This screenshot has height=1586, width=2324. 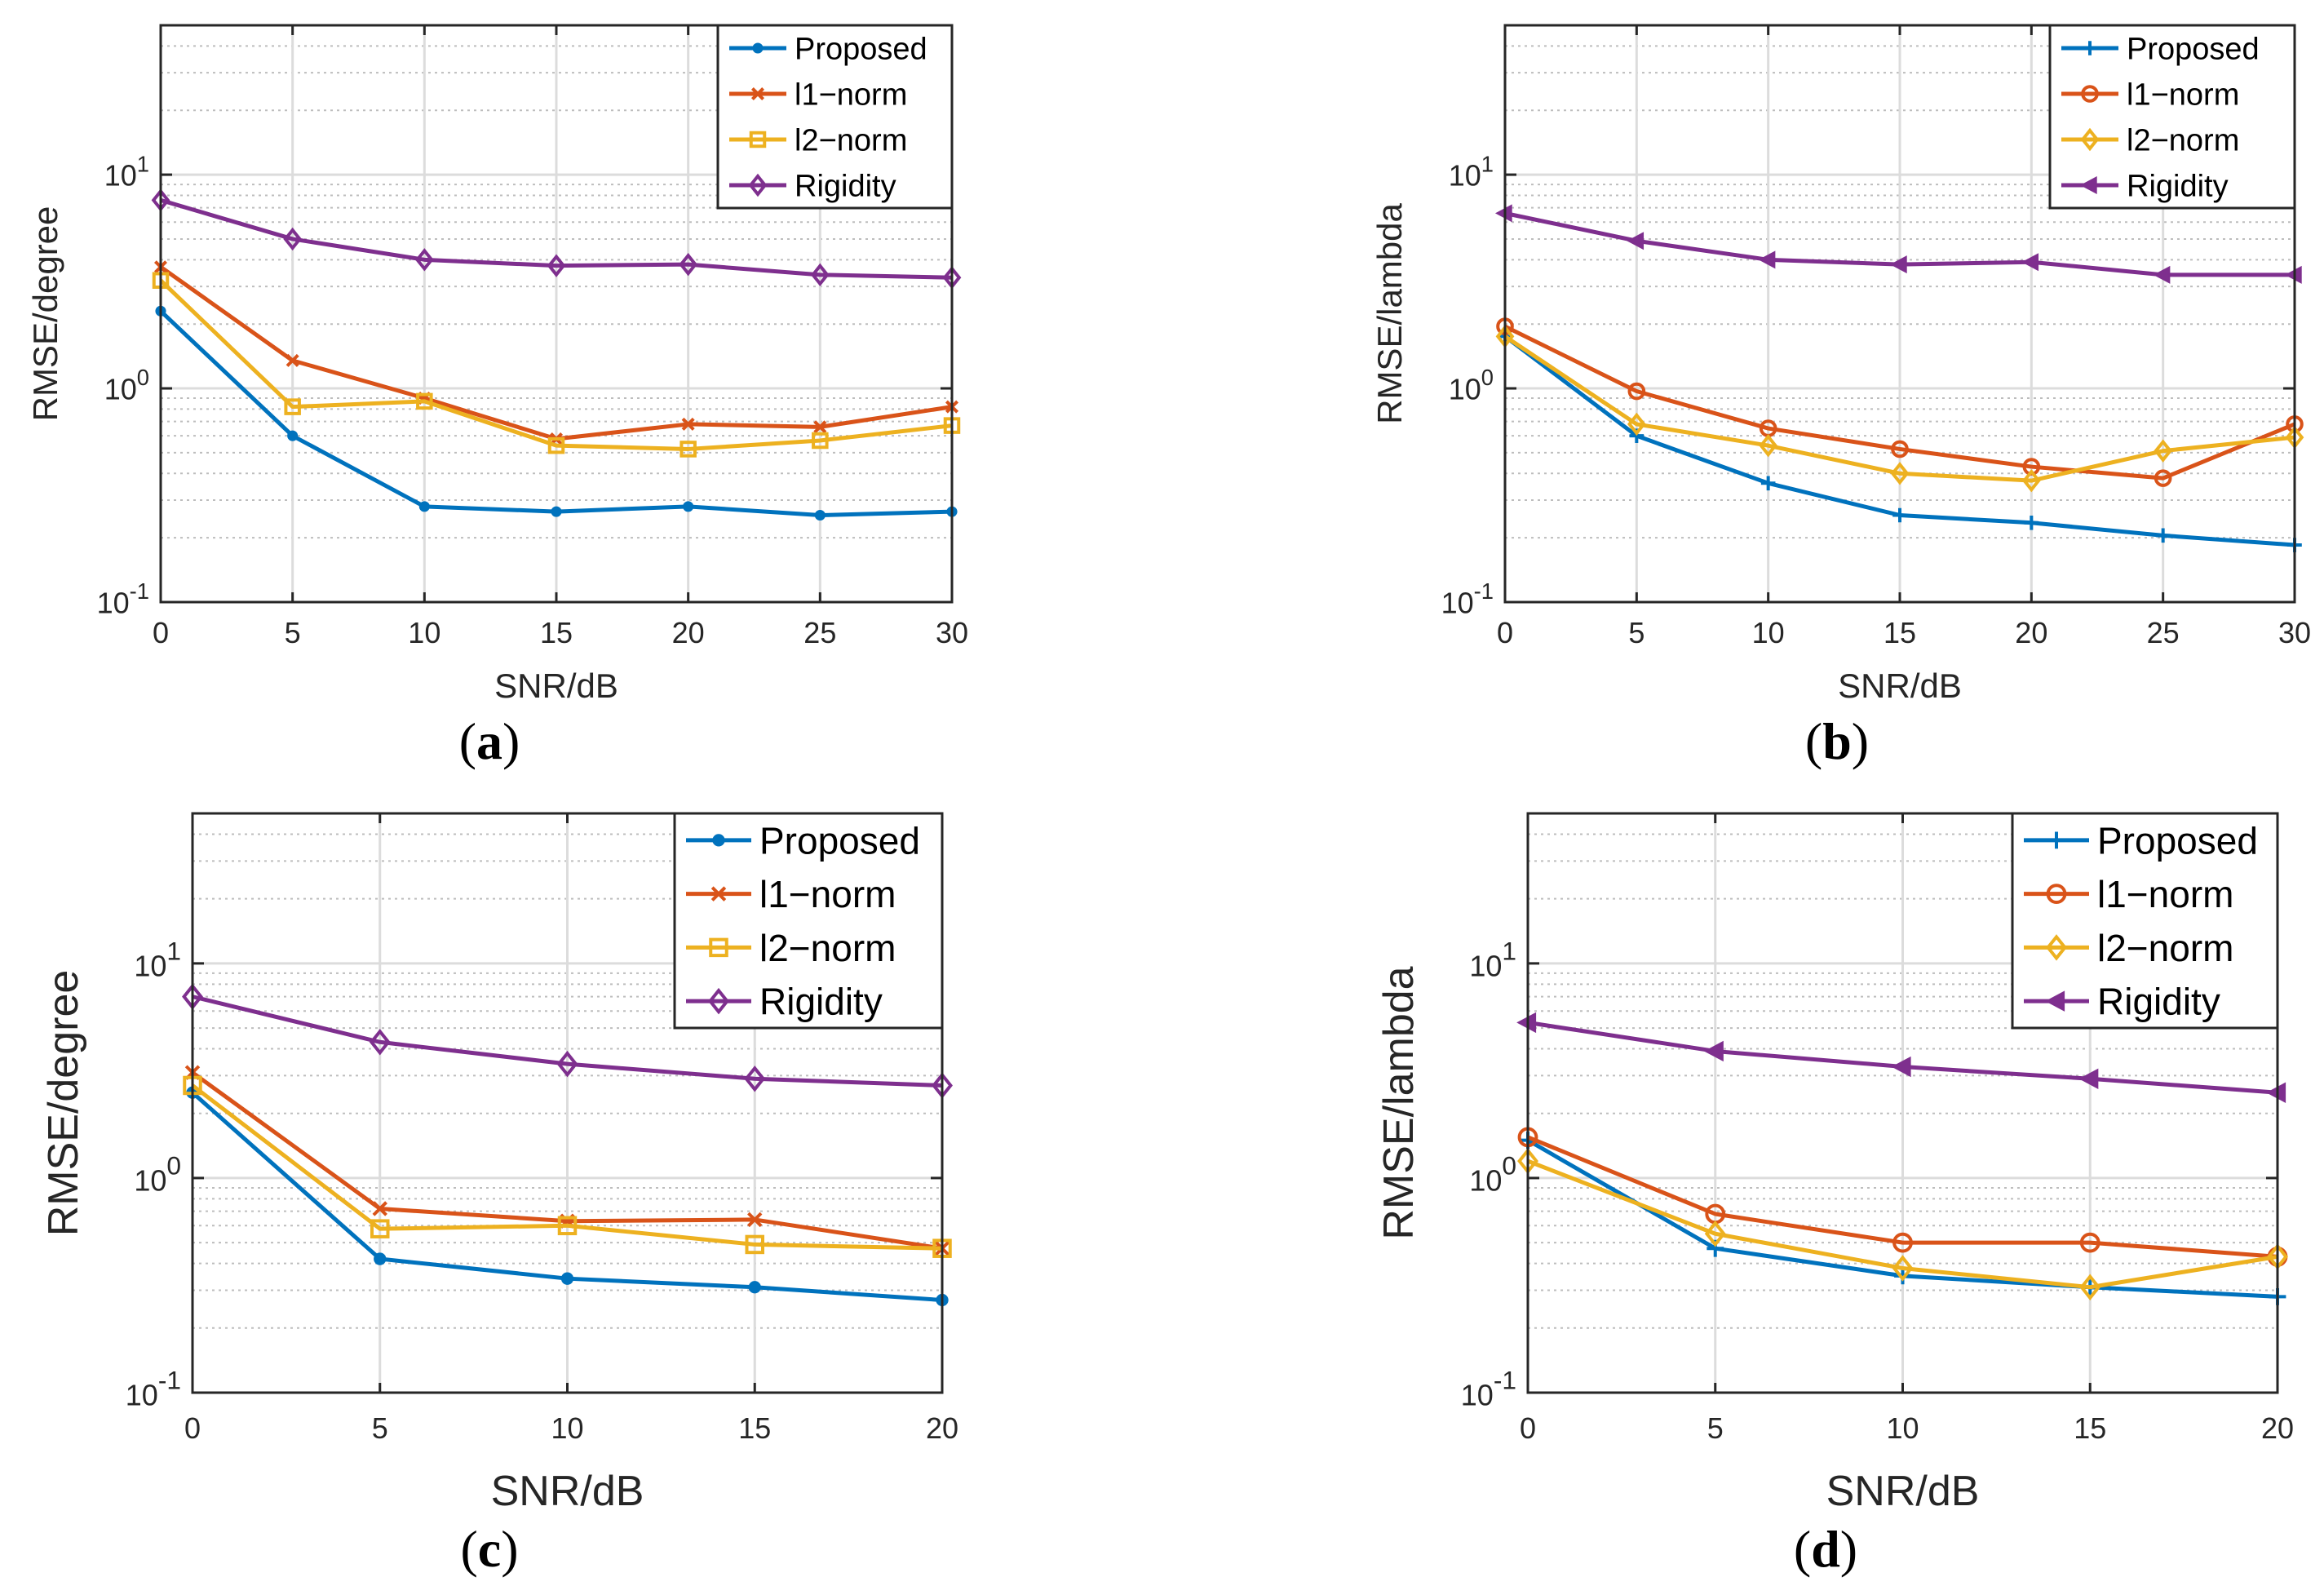 I want to click on y-axis-label: RMSE/degree, so click(x=45, y=314).